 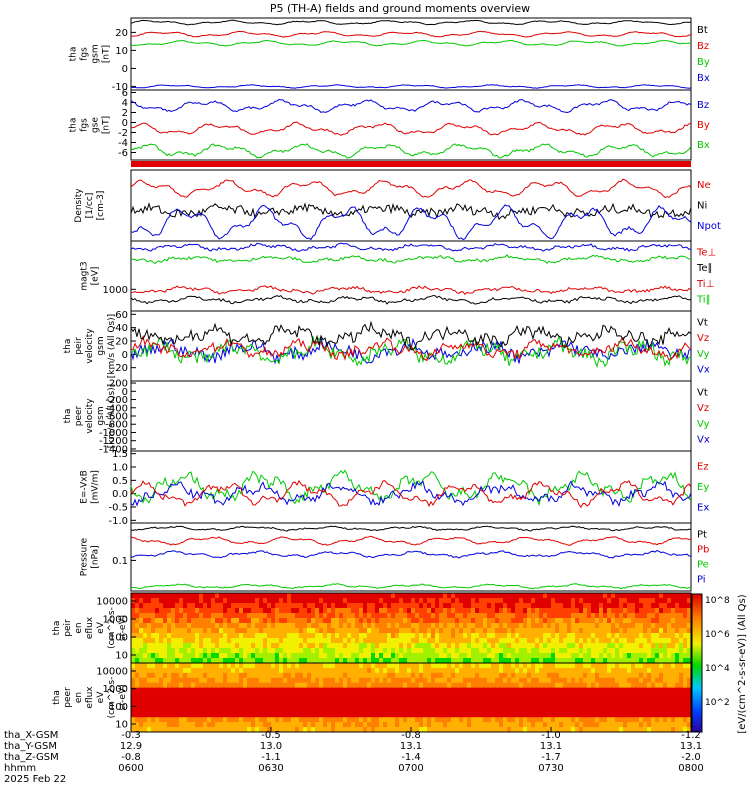 I want to click on series-line-Pt, so click(x=411, y=528).